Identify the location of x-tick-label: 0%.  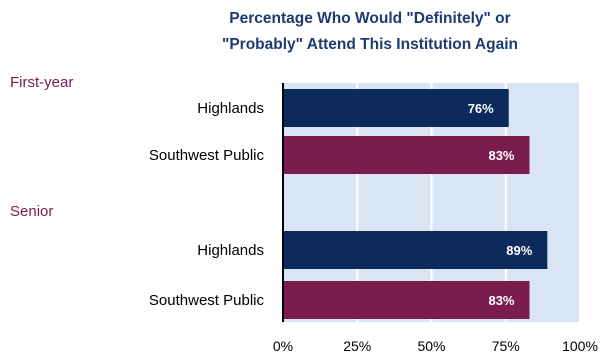
(283, 346).